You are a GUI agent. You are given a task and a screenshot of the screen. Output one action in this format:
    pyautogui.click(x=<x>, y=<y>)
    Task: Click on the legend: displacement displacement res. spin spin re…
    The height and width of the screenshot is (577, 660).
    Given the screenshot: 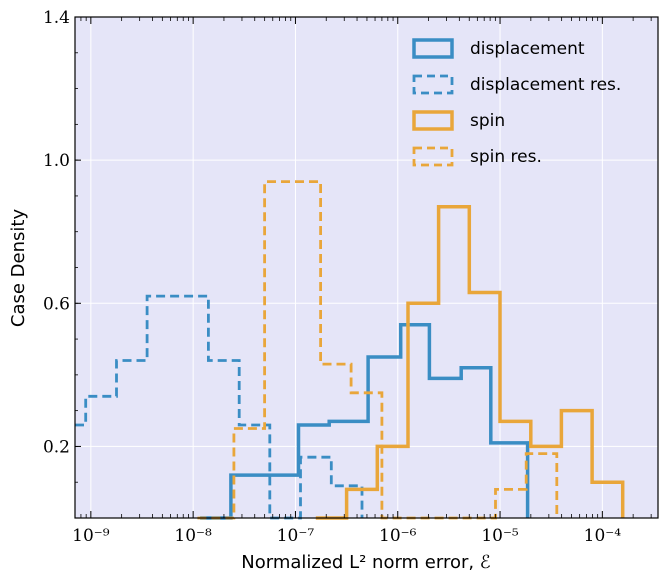 What is the action you would take?
    pyautogui.click(x=516, y=102)
    